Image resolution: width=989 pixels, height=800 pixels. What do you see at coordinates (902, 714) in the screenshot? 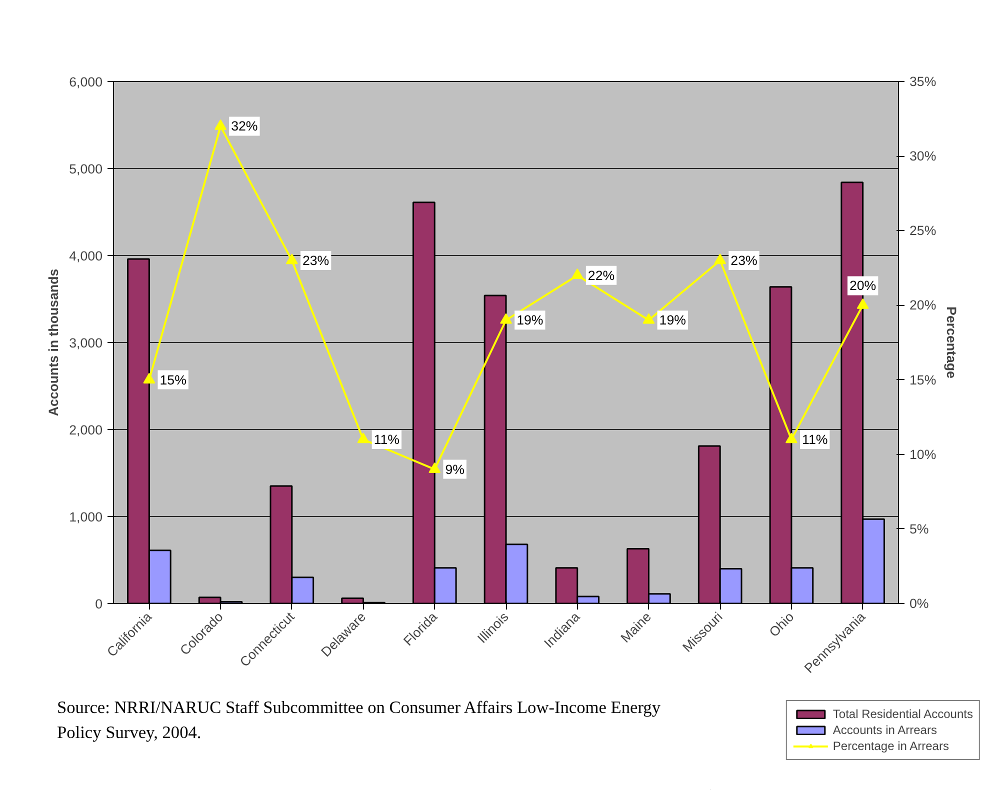
I see `legend-label: Total Residential Accounts` at bounding box center [902, 714].